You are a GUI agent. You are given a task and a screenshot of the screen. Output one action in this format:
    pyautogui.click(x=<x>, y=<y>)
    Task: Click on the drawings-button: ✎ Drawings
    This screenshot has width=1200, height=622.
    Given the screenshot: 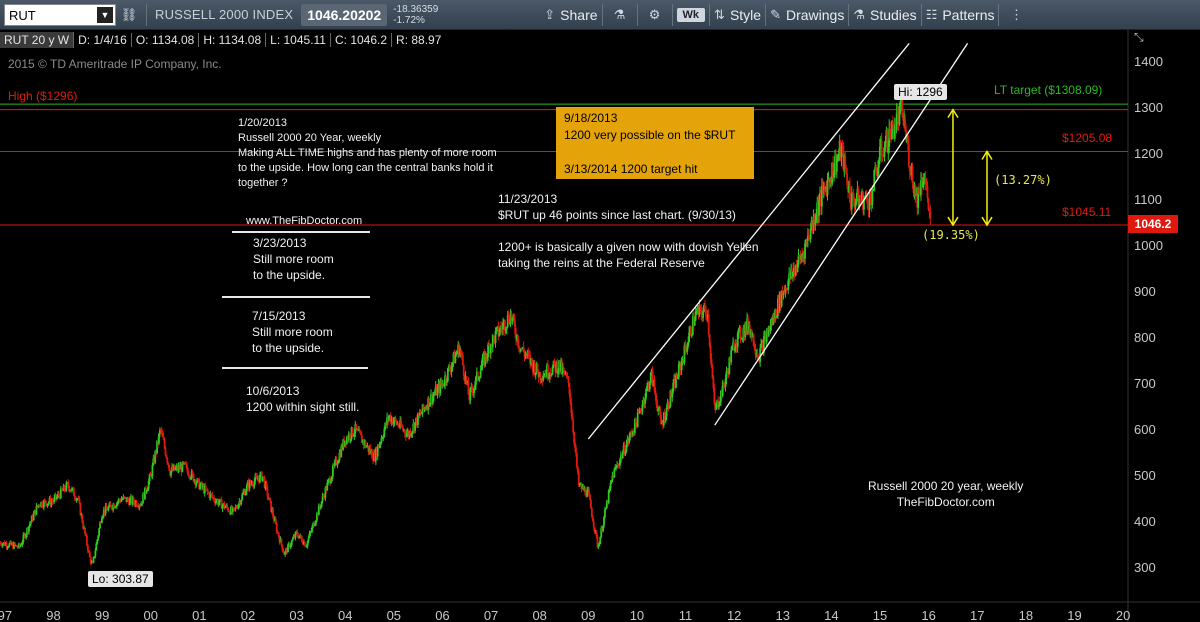 What is the action you would take?
    pyautogui.click(x=807, y=15)
    